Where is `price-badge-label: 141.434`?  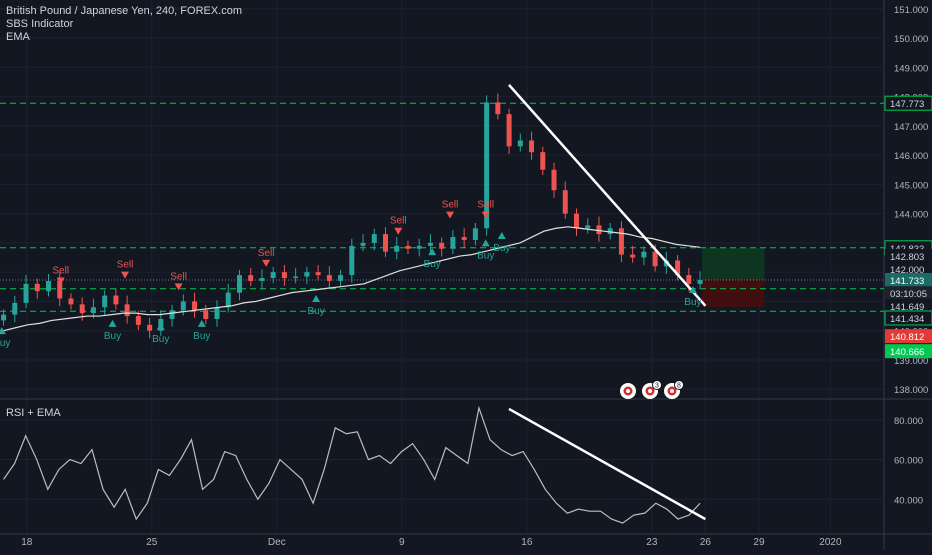 price-badge-label: 141.434 is located at coordinates (907, 319).